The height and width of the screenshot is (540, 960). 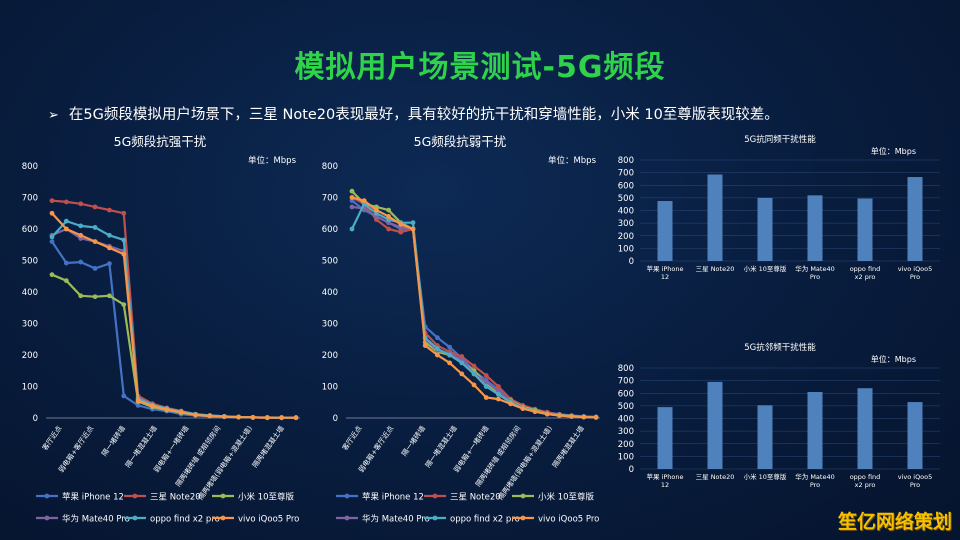 What do you see at coordinates (460, 141) in the screenshot?
I see `chart-title: 5G频段抗弱干扰` at bounding box center [460, 141].